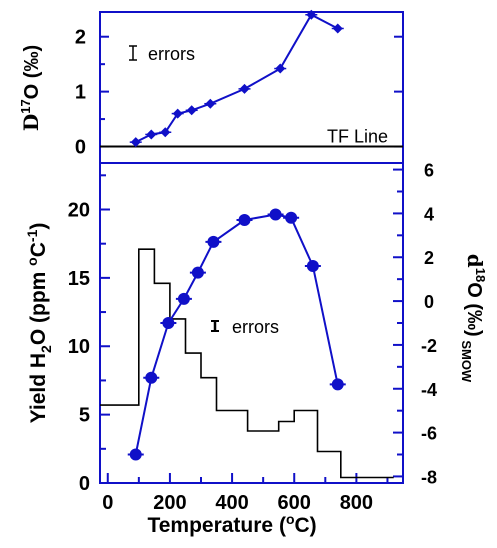  What do you see at coordinates (231, 503) in the screenshot?
I see `x-tick-label: 400` at bounding box center [231, 503].